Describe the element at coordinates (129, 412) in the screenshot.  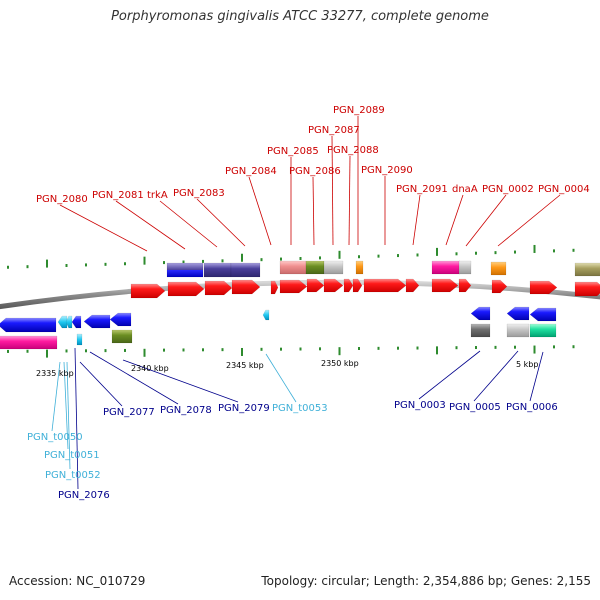
I see `gene-label-PGN_2077: PGN_2077` at that location.